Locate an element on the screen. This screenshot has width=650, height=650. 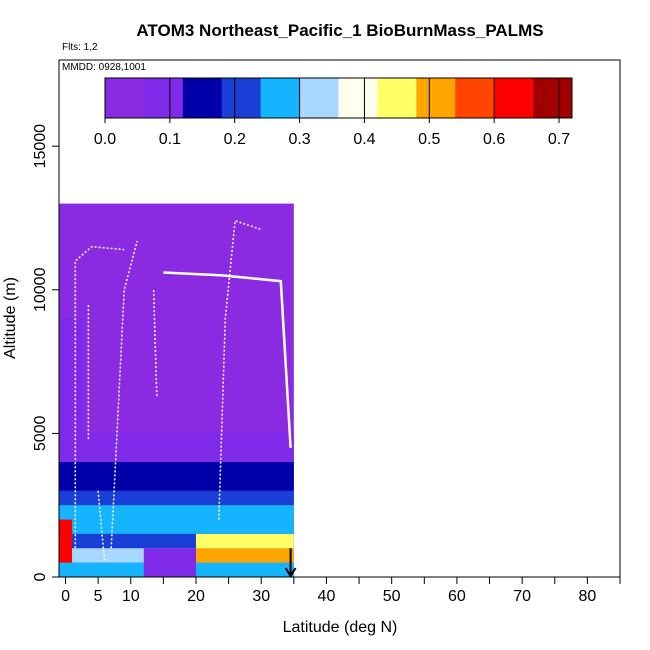
colorbar-tick-label: 0.2 is located at coordinates (235, 139).